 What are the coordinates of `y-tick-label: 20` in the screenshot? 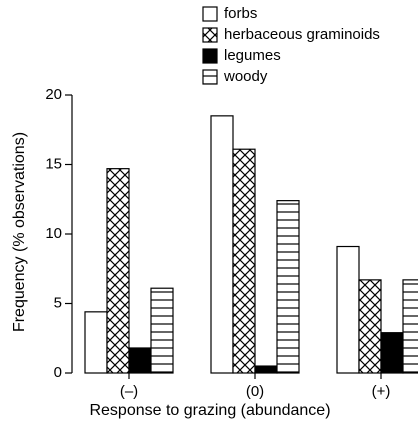 It's located at (53, 94).